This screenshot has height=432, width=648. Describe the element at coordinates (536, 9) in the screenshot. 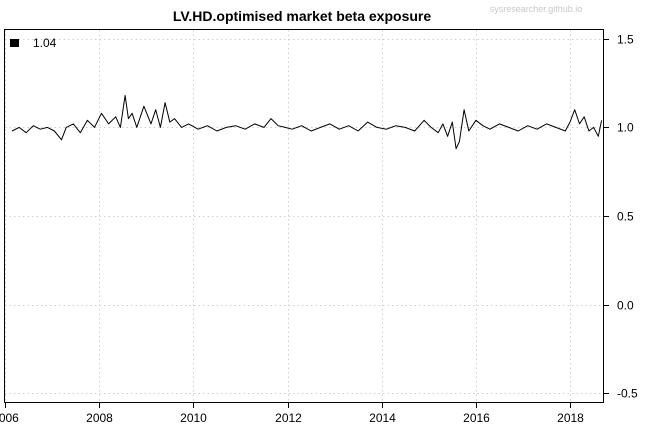

I see `watermark: sysresearcher.github.io` at that location.